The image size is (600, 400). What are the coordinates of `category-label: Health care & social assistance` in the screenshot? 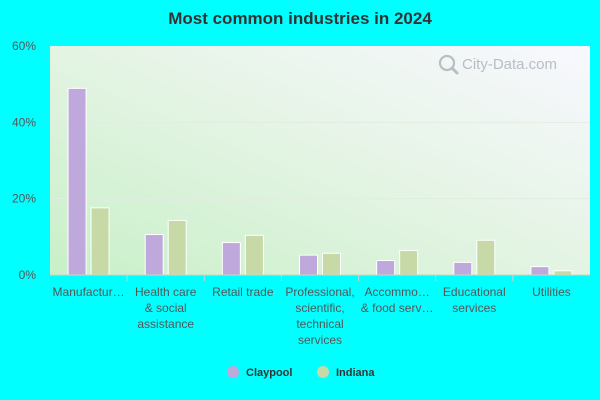 It's located at (166, 308).